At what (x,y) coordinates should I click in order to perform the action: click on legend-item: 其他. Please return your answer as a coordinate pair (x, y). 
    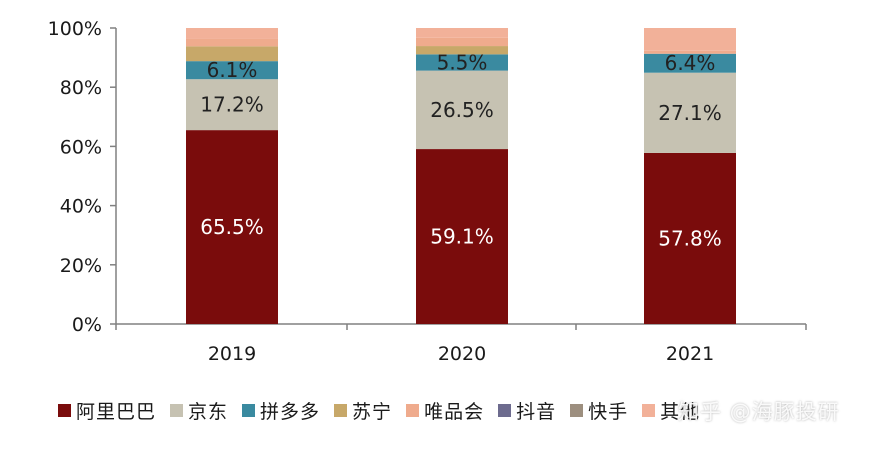
    Looking at the image, I should click on (671, 410).